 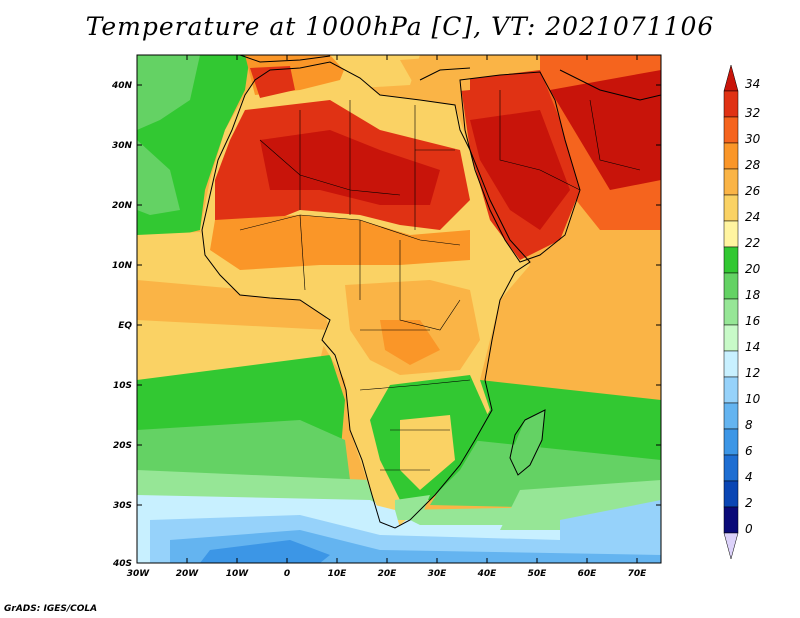 I want to click on colorbar-label: 18, so click(x=753, y=295).